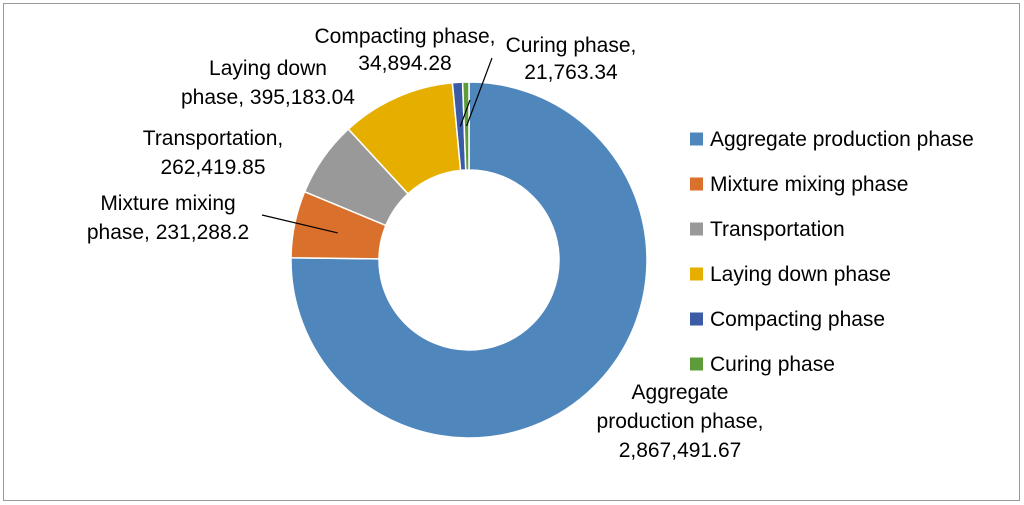 The image size is (1024, 505). I want to click on leader-line-compacting-phase, so click(465, 113).